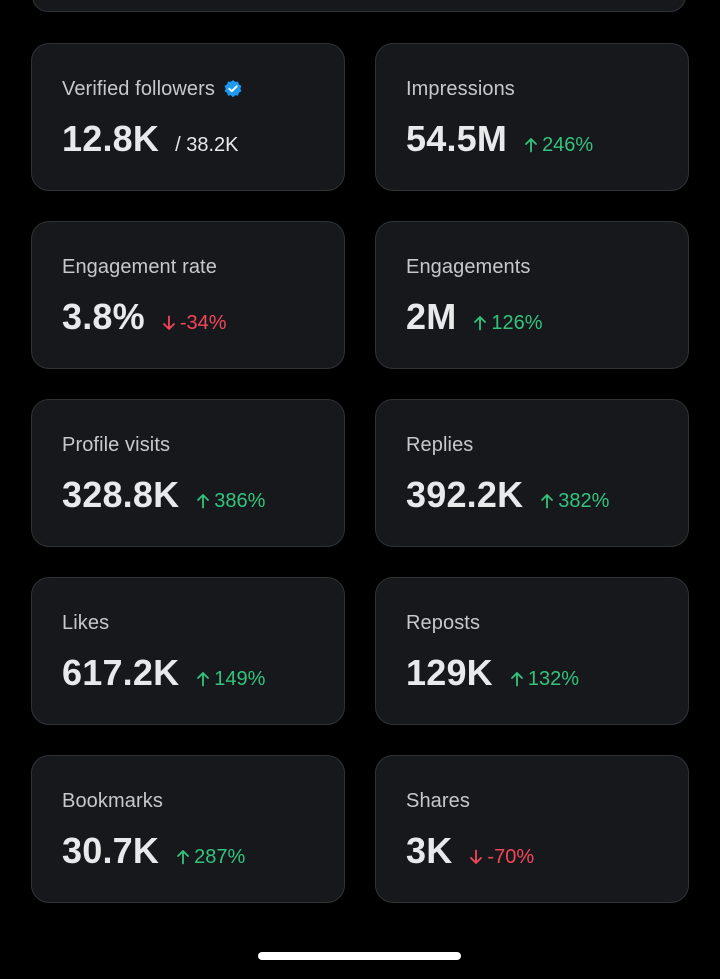 This screenshot has height=979, width=720. Describe the element at coordinates (116, 444) in the screenshot. I see `metric-title: Profile visits` at that location.